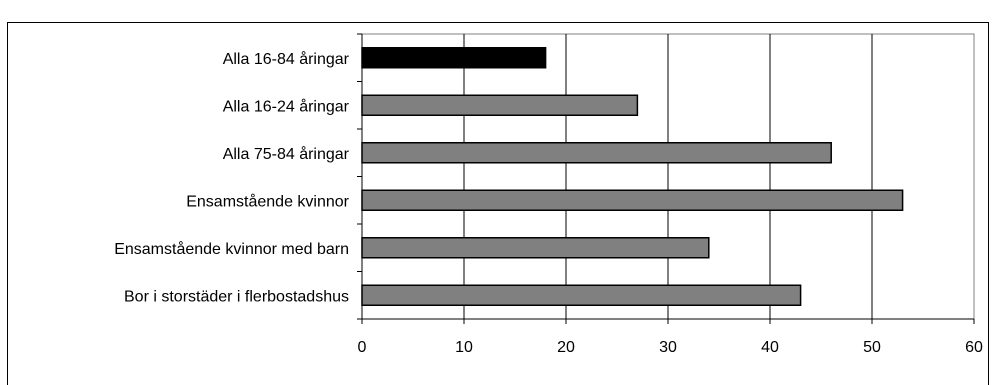  What do you see at coordinates (267, 201) in the screenshot?
I see `category-label-3: Ensamstående kvinnor` at bounding box center [267, 201].